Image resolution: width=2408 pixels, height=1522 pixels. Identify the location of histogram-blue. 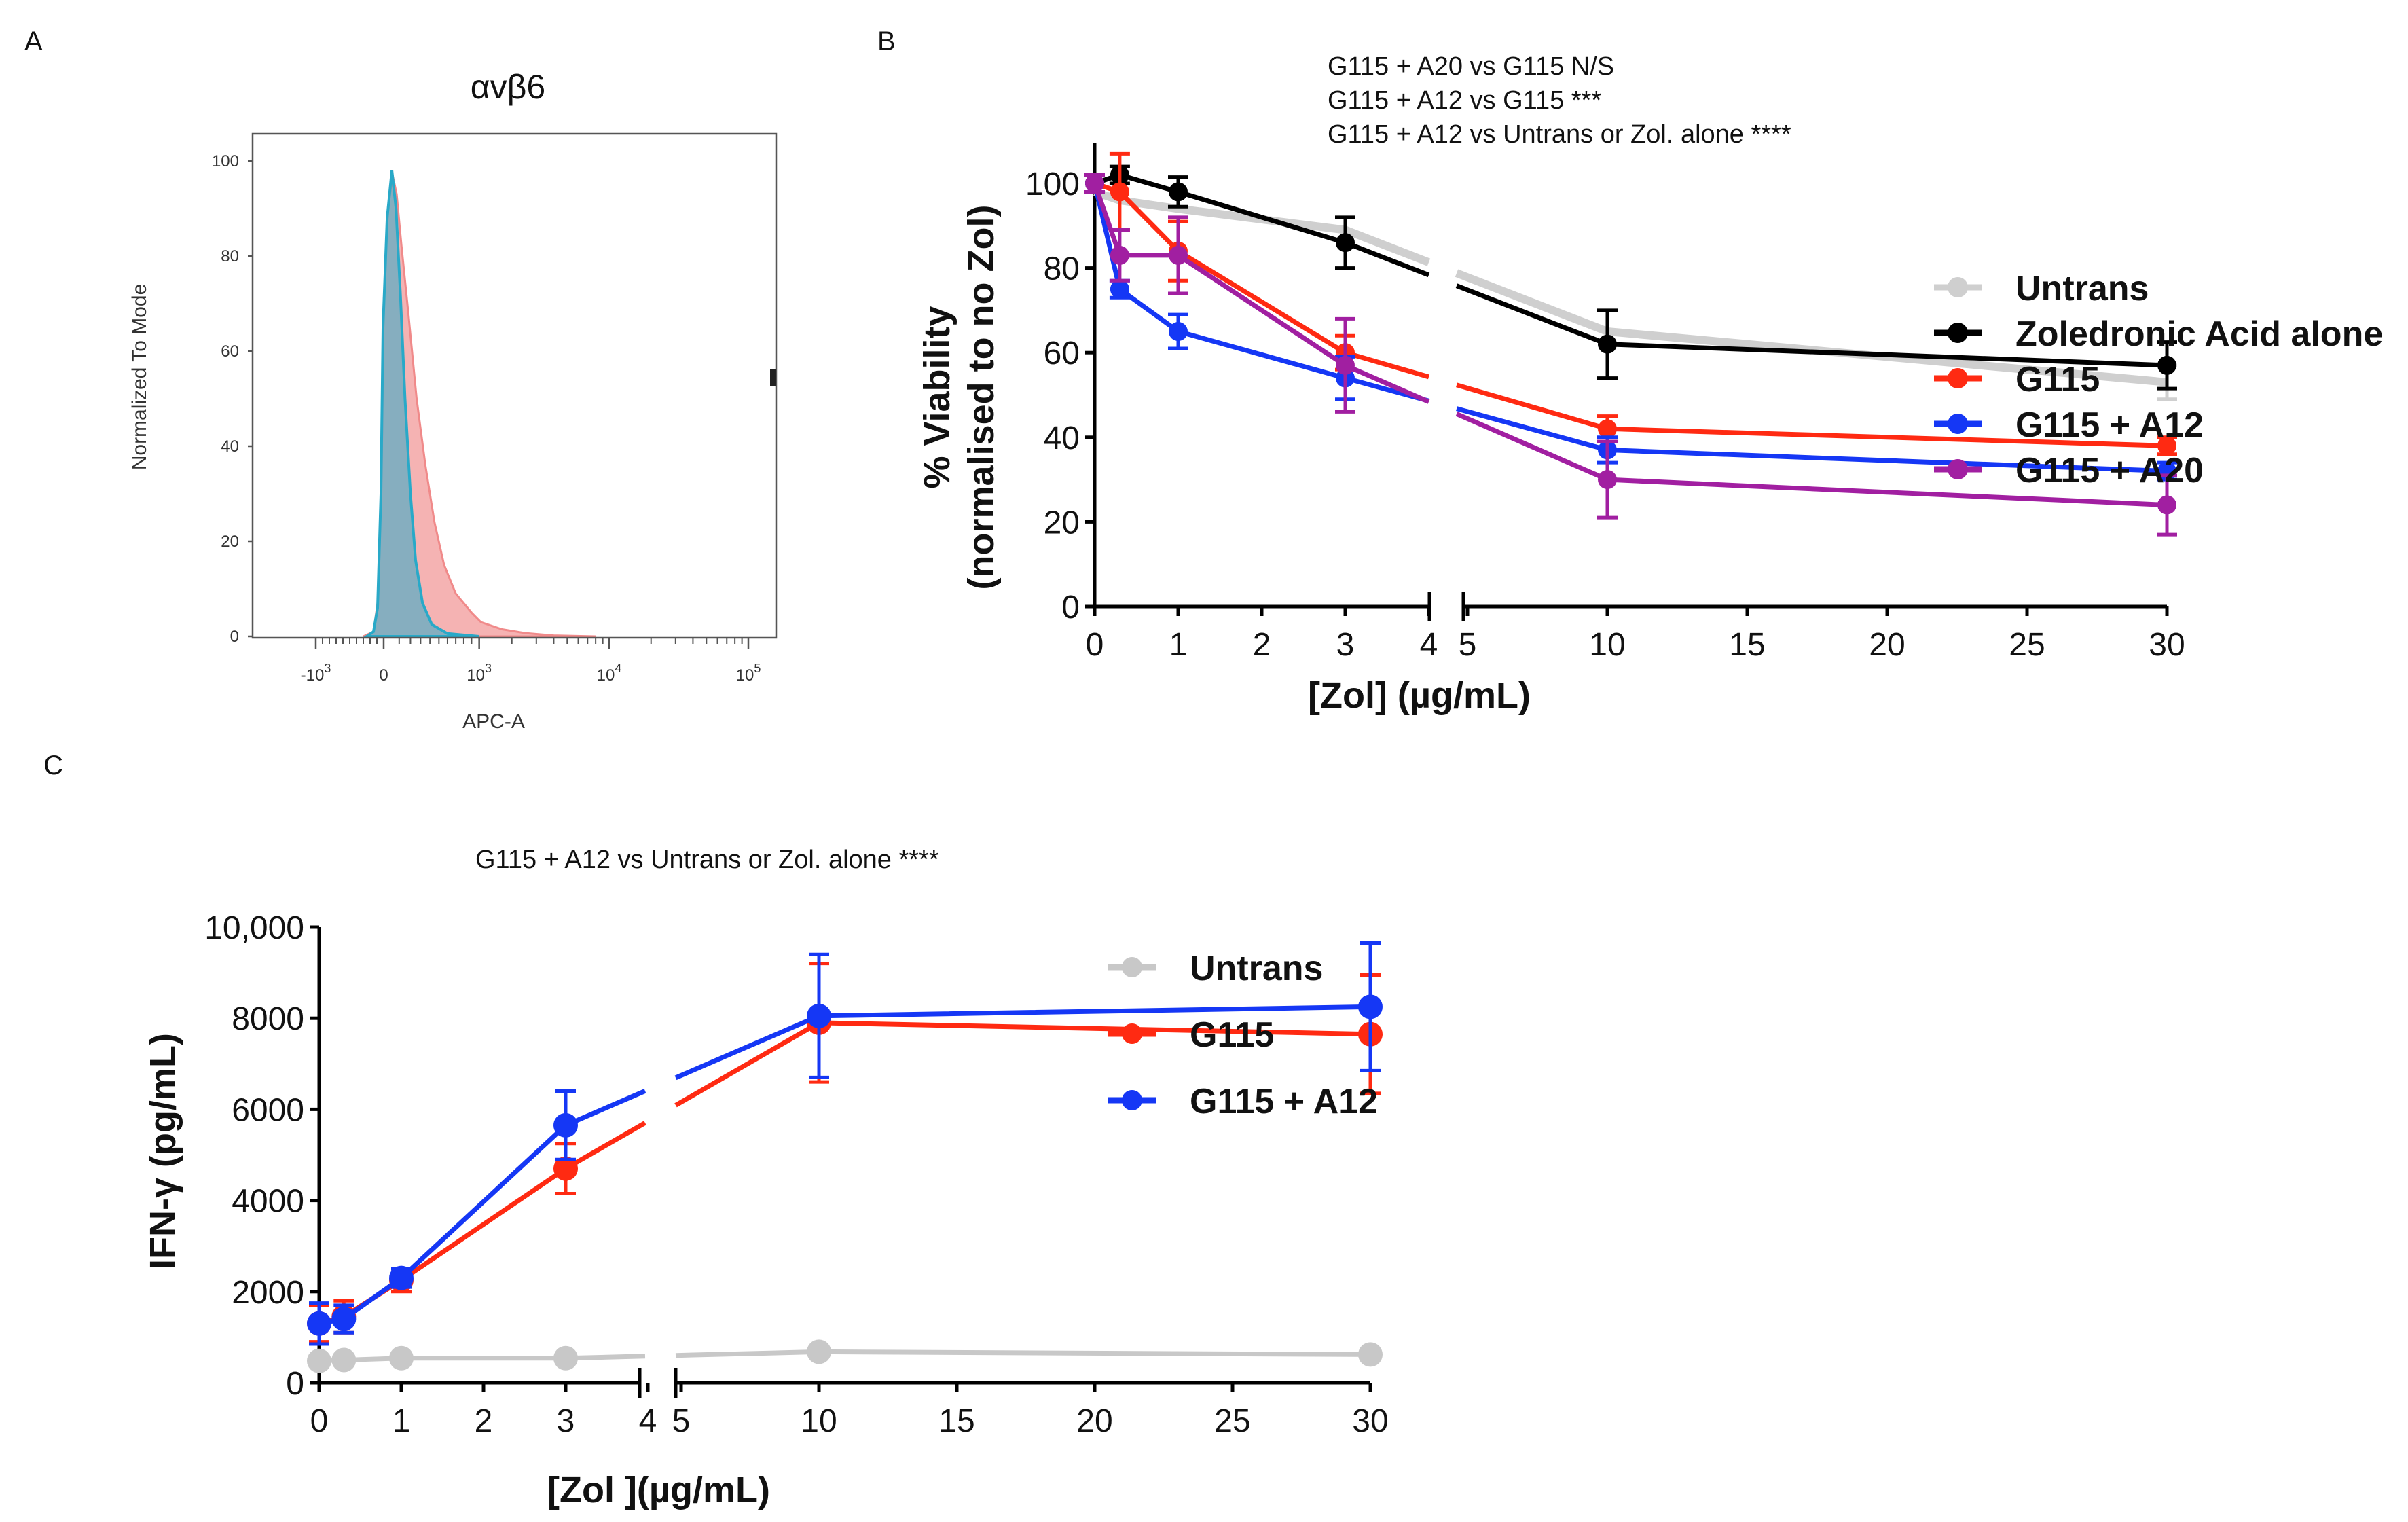
(420, 404).